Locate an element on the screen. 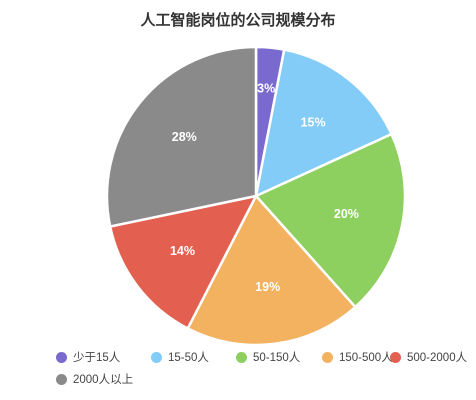 The image size is (476, 400). legend-item: 2000人以上 is located at coordinates (94, 379).